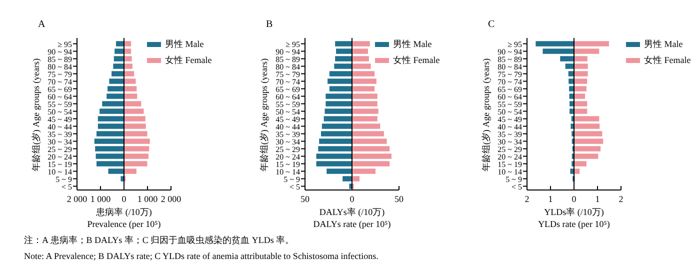  I want to click on chart-title: B, so click(269, 24).